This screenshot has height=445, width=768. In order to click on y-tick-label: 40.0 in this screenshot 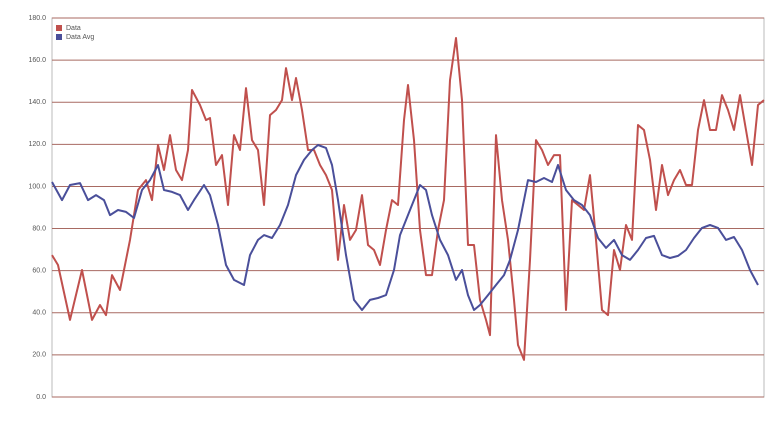, I will do `click(39, 313)`.